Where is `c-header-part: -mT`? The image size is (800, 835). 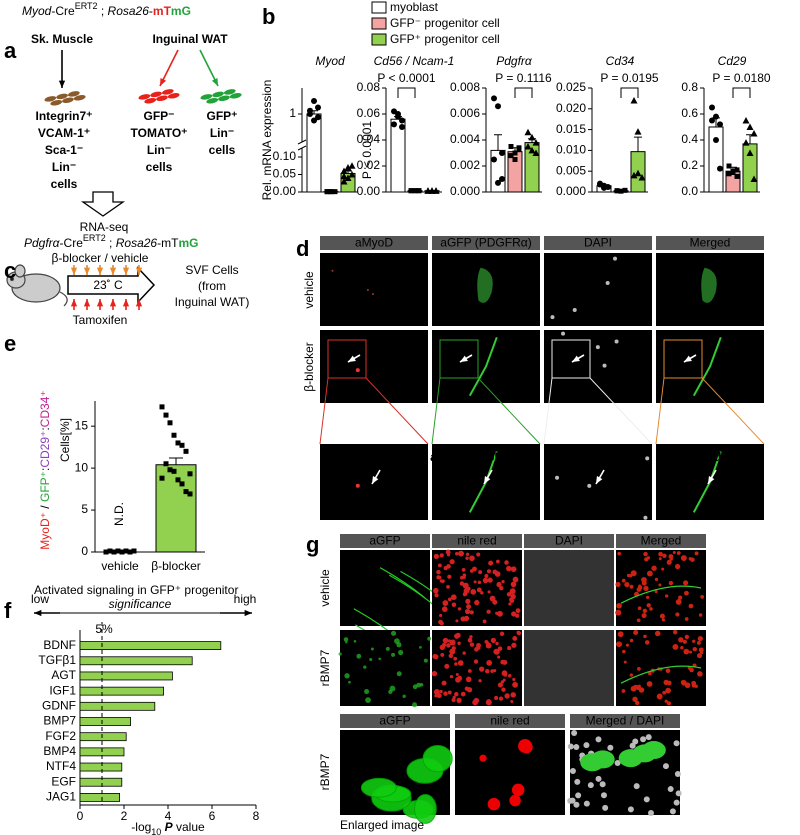 c-header-part: -mT is located at coordinates (168, 243).